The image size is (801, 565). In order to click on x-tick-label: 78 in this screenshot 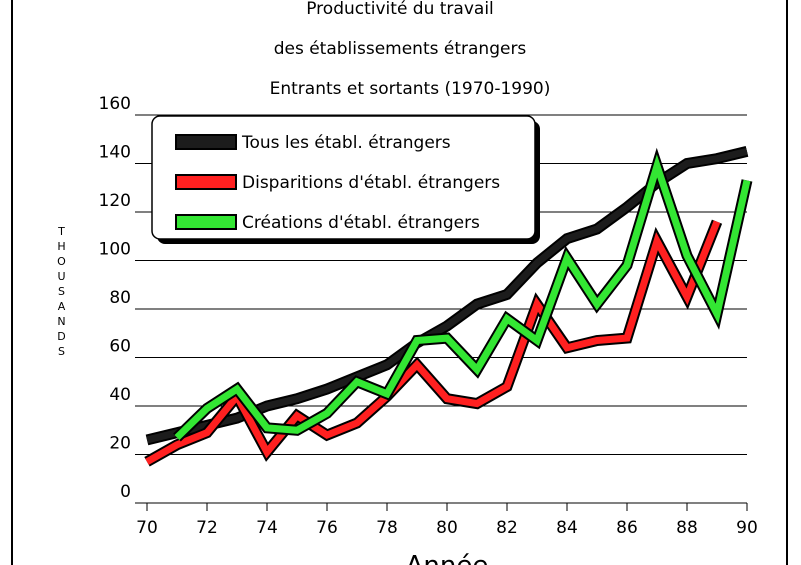, I will do `click(387, 528)`.